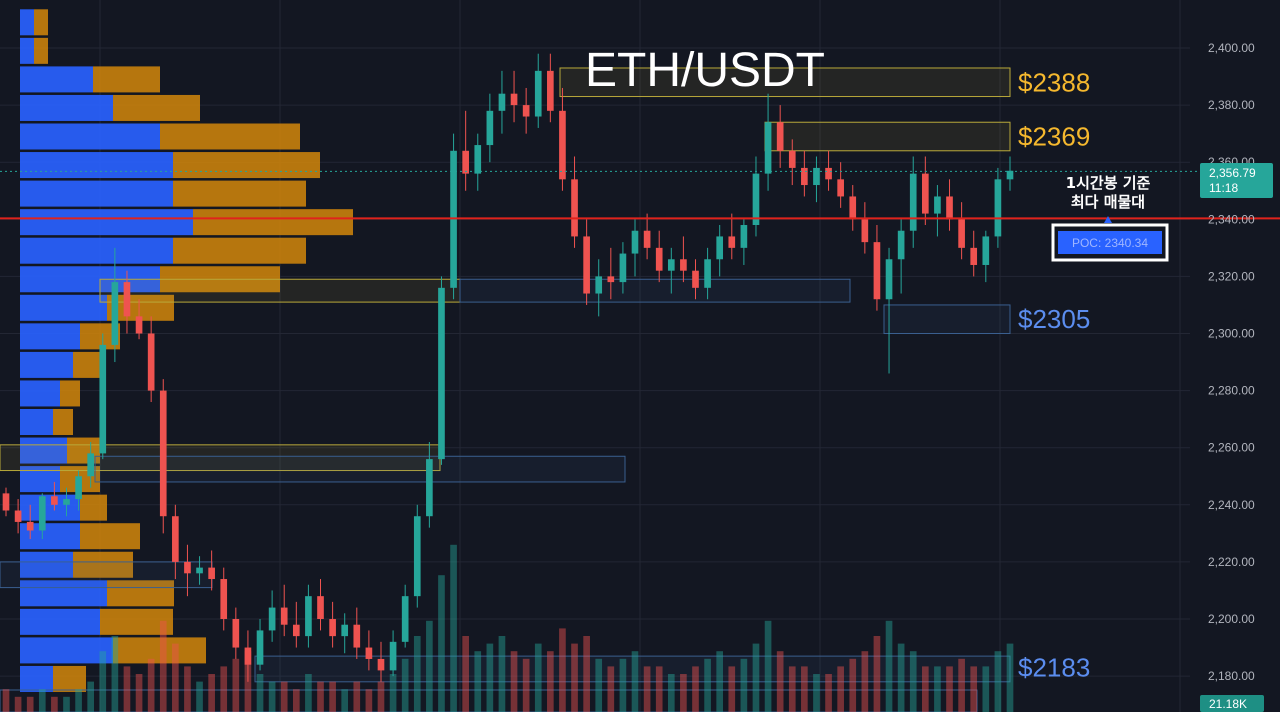  What do you see at coordinates (1228, 704) in the screenshot?
I see `volume-badge-label: 21.18K` at bounding box center [1228, 704].